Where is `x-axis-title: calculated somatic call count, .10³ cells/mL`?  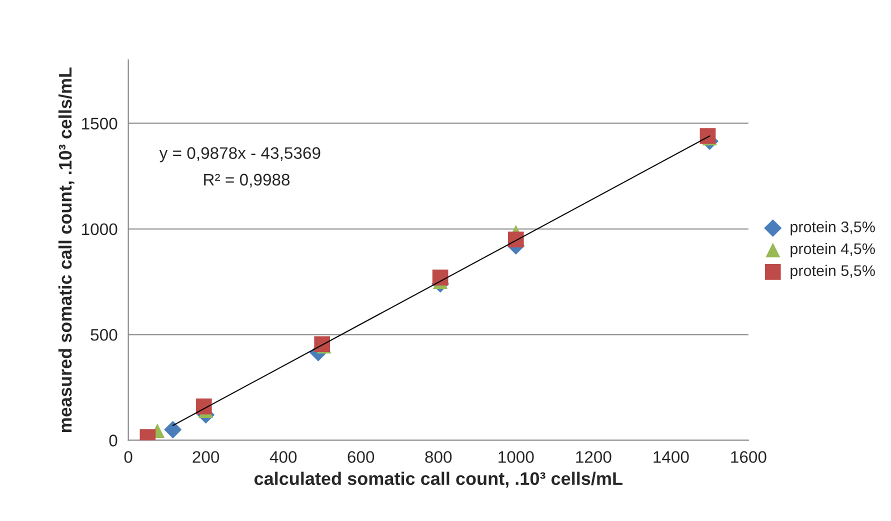
x-axis-title: calculated somatic call count, .10³ cells/mL is located at coordinates (438, 480).